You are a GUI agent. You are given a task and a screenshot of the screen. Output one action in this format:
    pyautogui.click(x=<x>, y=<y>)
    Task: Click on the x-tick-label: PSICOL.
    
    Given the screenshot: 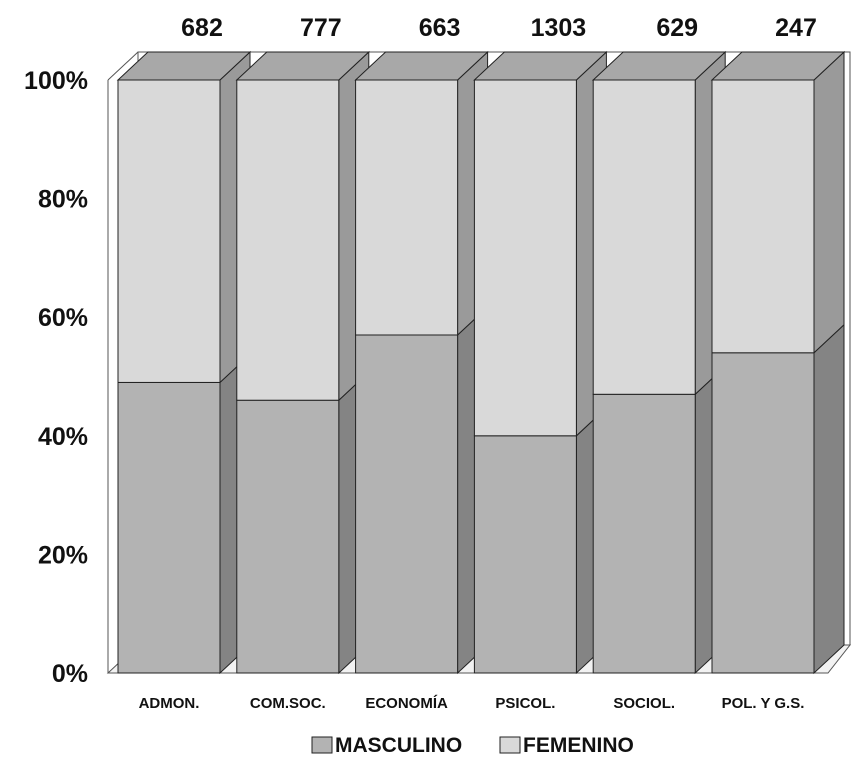 What is the action you would take?
    pyautogui.click(x=525, y=703)
    